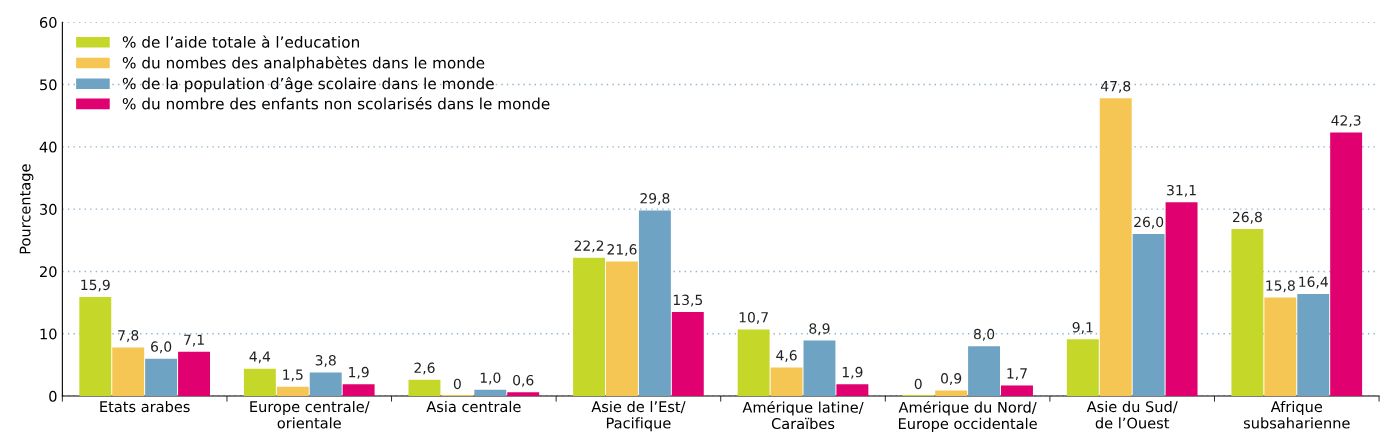  I want to click on data-label: 7,8, so click(128, 336).